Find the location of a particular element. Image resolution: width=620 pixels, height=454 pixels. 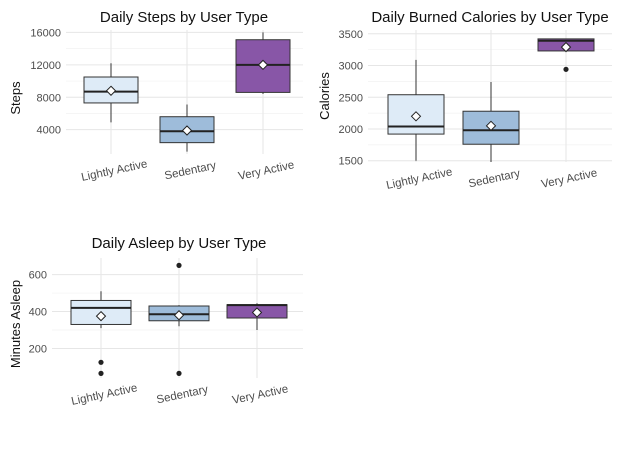

chart-title: Daily Asleep by User Type is located at coordinates (179, 243).